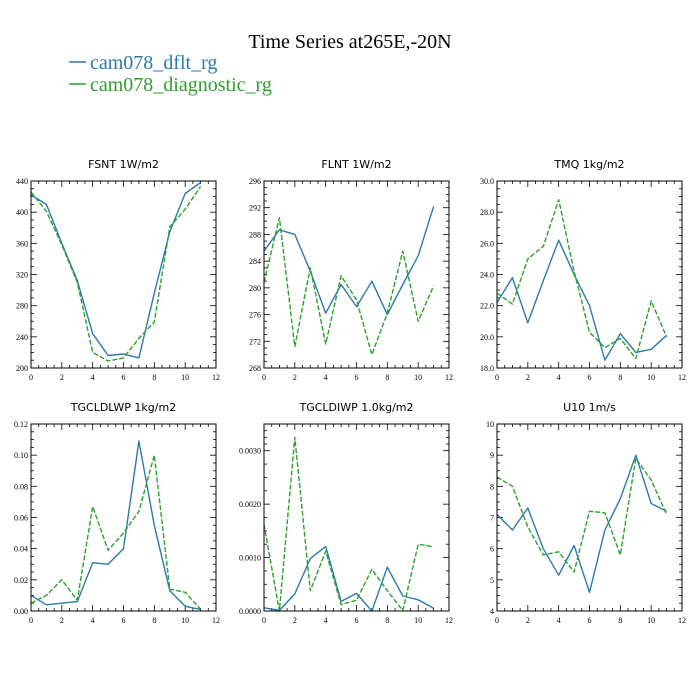 The image size is (700, 700). Describe the element at coordinates (349, 42) in the screenshot. I see `figure-title: Time Series at265E,-20N` at that location.